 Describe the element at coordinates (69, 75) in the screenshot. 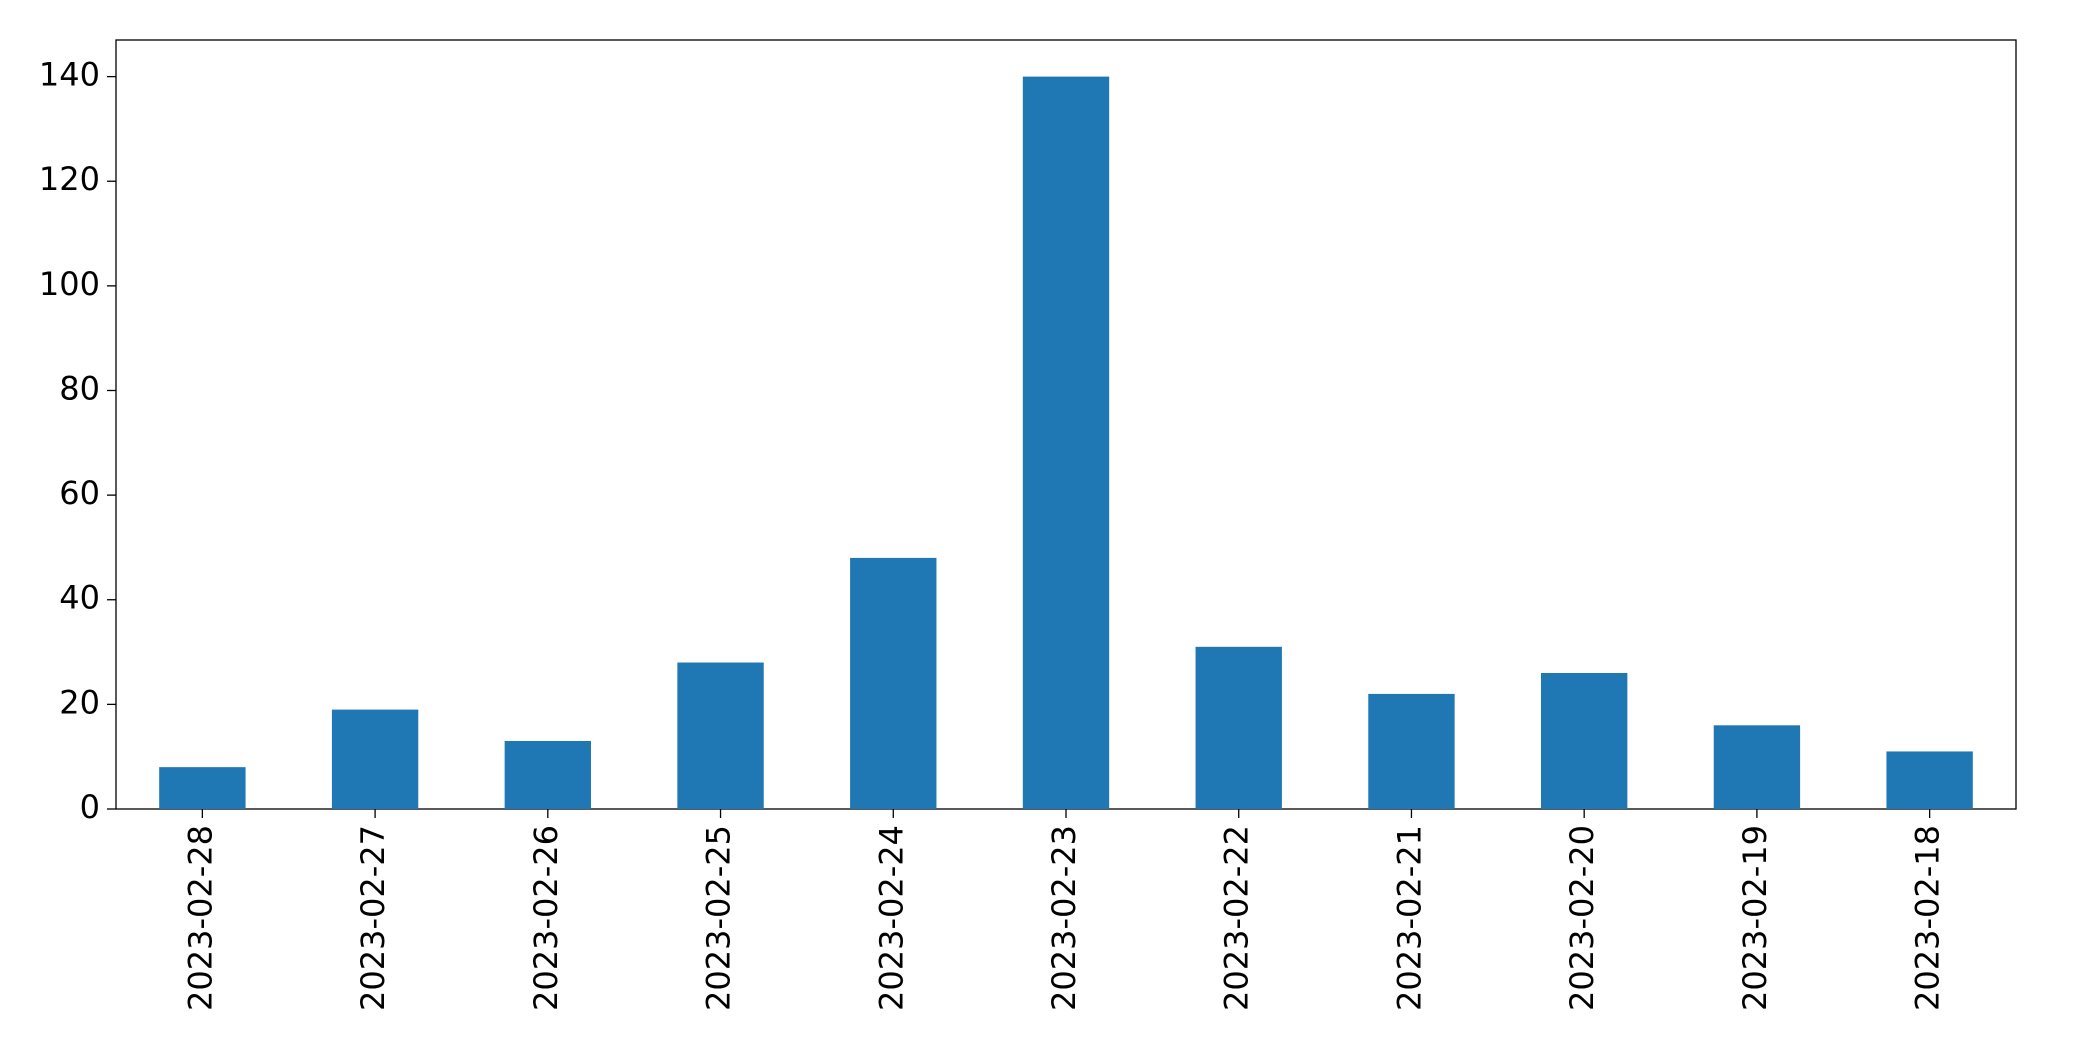

I see `y-tick-label: 140` at that location.